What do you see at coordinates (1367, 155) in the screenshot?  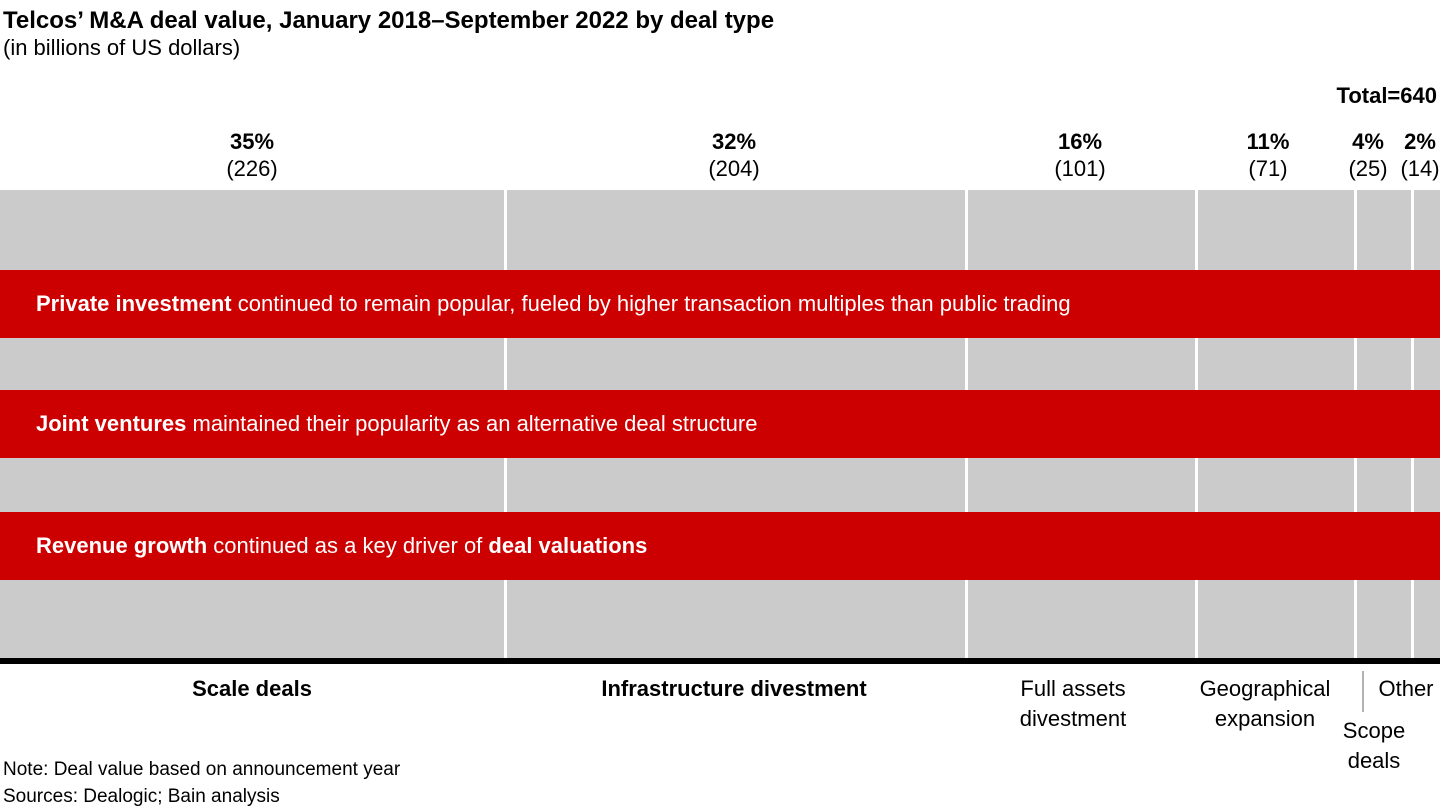 I see `segment-label-scope-deals: 4% (25)` at bounding box center [1367, 155].